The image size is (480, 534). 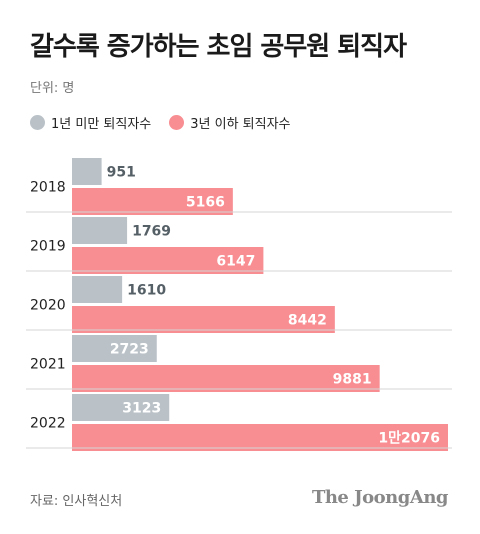 I want to click on legend-label-long: 3년 이하 퇴직자수, so click(x=240, y=124).